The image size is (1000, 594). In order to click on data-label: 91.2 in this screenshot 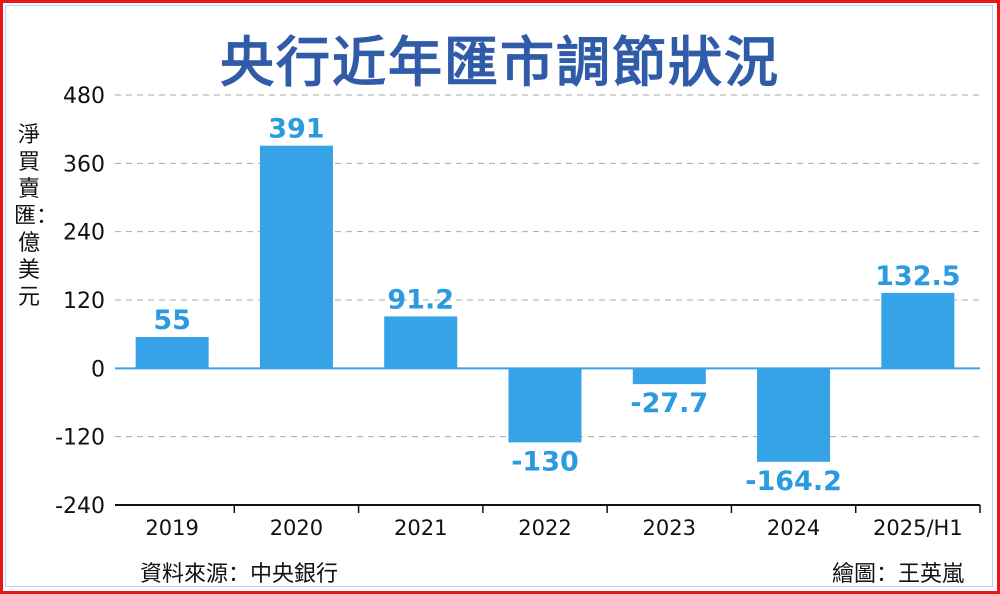, I will do `click(420, 299)`.